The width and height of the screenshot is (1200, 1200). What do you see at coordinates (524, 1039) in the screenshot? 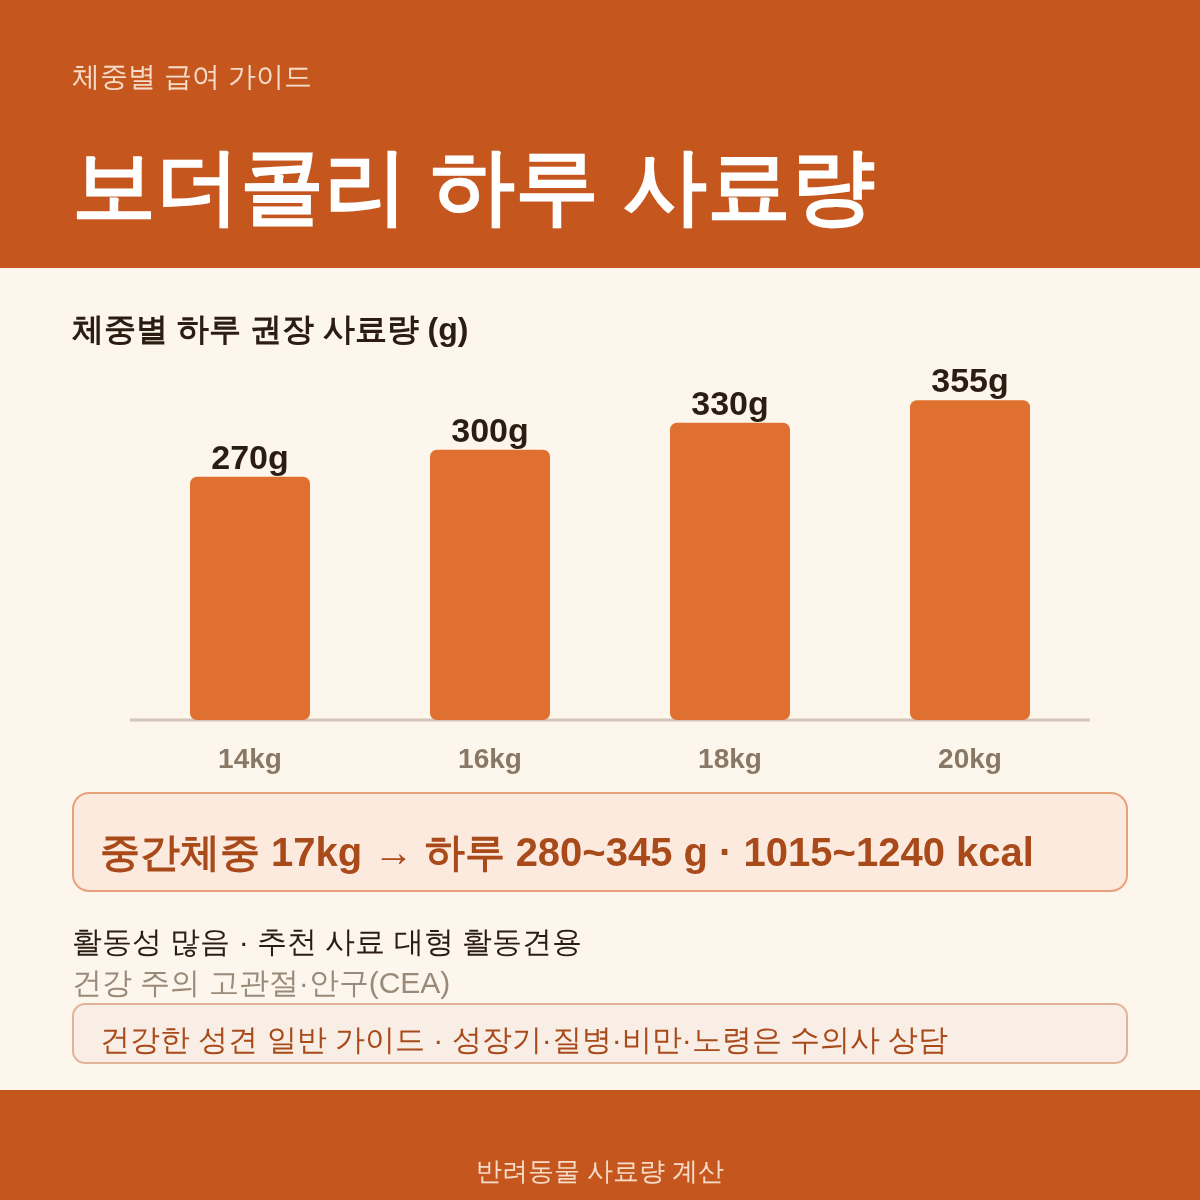
I see `text: 건강한 성견 일반 가이드 · 성장기·질병·비만·노령은 수의사 상담` at bounding box center [524, 1039].